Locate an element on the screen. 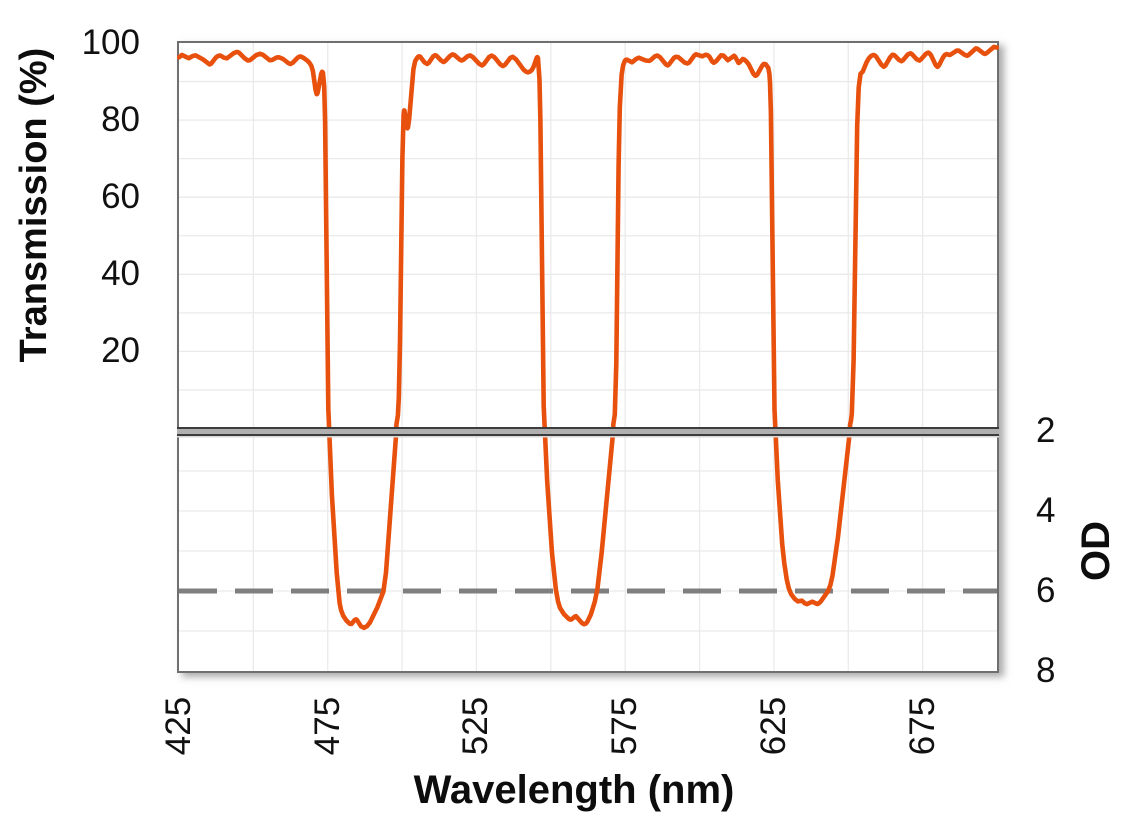 The height and width of the screenshot is (825, 1137). wavelength-tick-label: 675 is located at coordinates (922, 726).